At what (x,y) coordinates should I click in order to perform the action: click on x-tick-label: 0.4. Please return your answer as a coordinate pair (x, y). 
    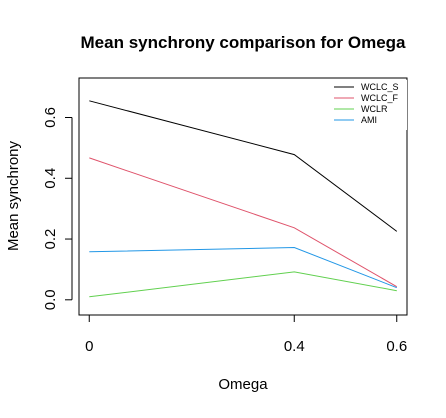
    Looking at the image, I should click on (294, 346).